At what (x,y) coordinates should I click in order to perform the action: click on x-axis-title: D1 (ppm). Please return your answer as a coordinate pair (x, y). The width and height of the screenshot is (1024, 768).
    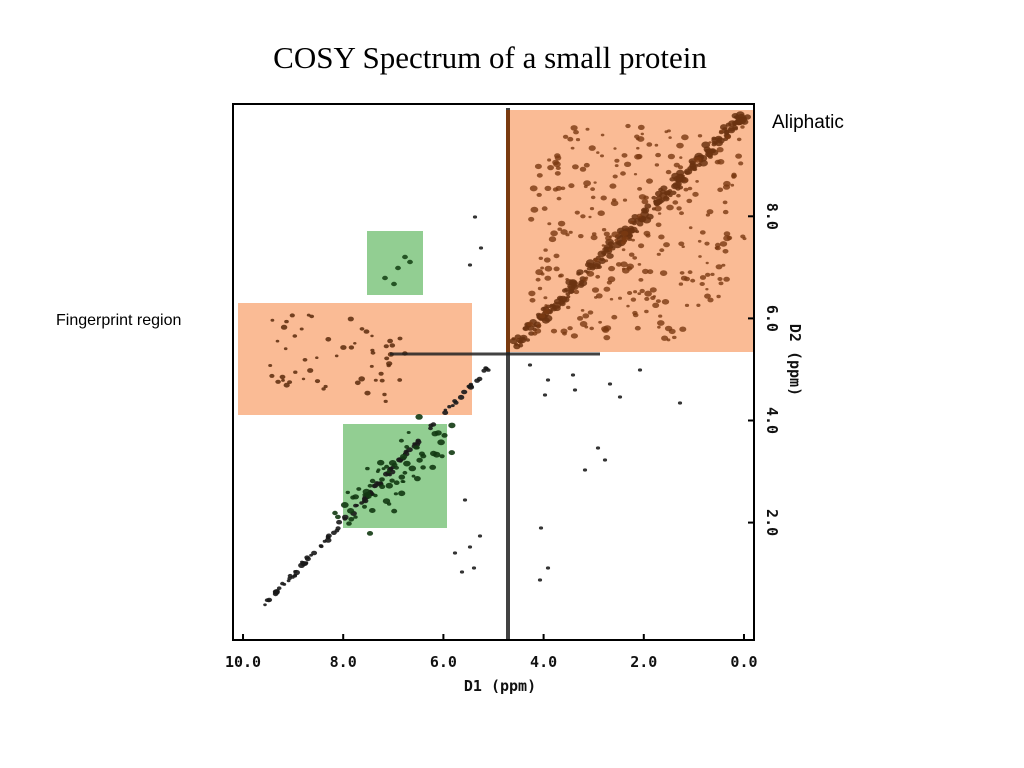
    Looking at the image, I should click on (500, 686).